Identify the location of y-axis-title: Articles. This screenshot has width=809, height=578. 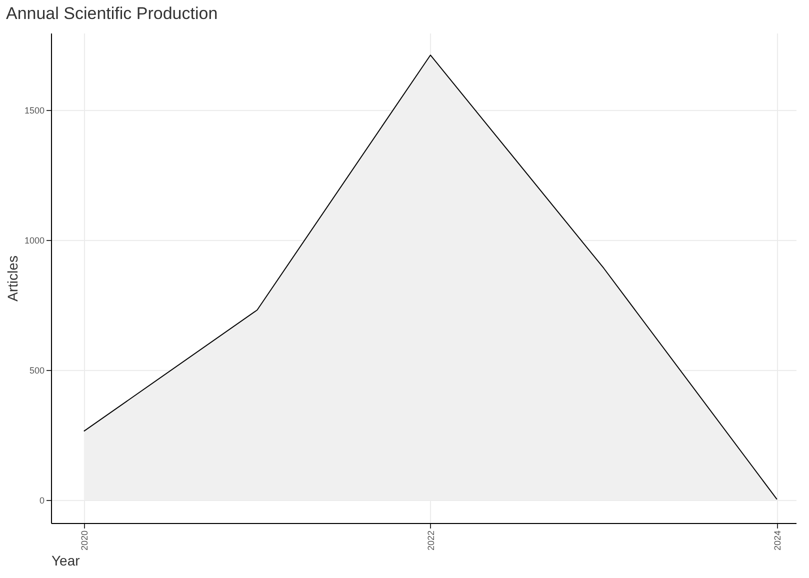
(12, 279).